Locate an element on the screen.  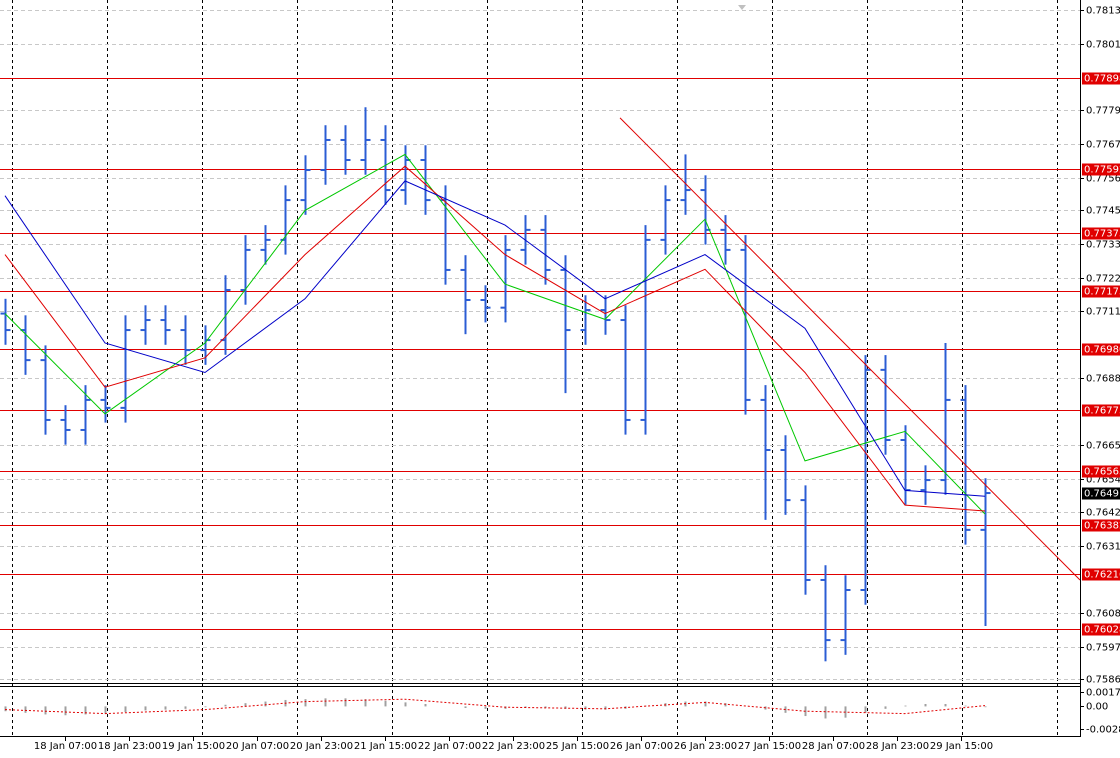
x-tick-label: 28 Jan 23:00 is located at coordinates (897, 746).